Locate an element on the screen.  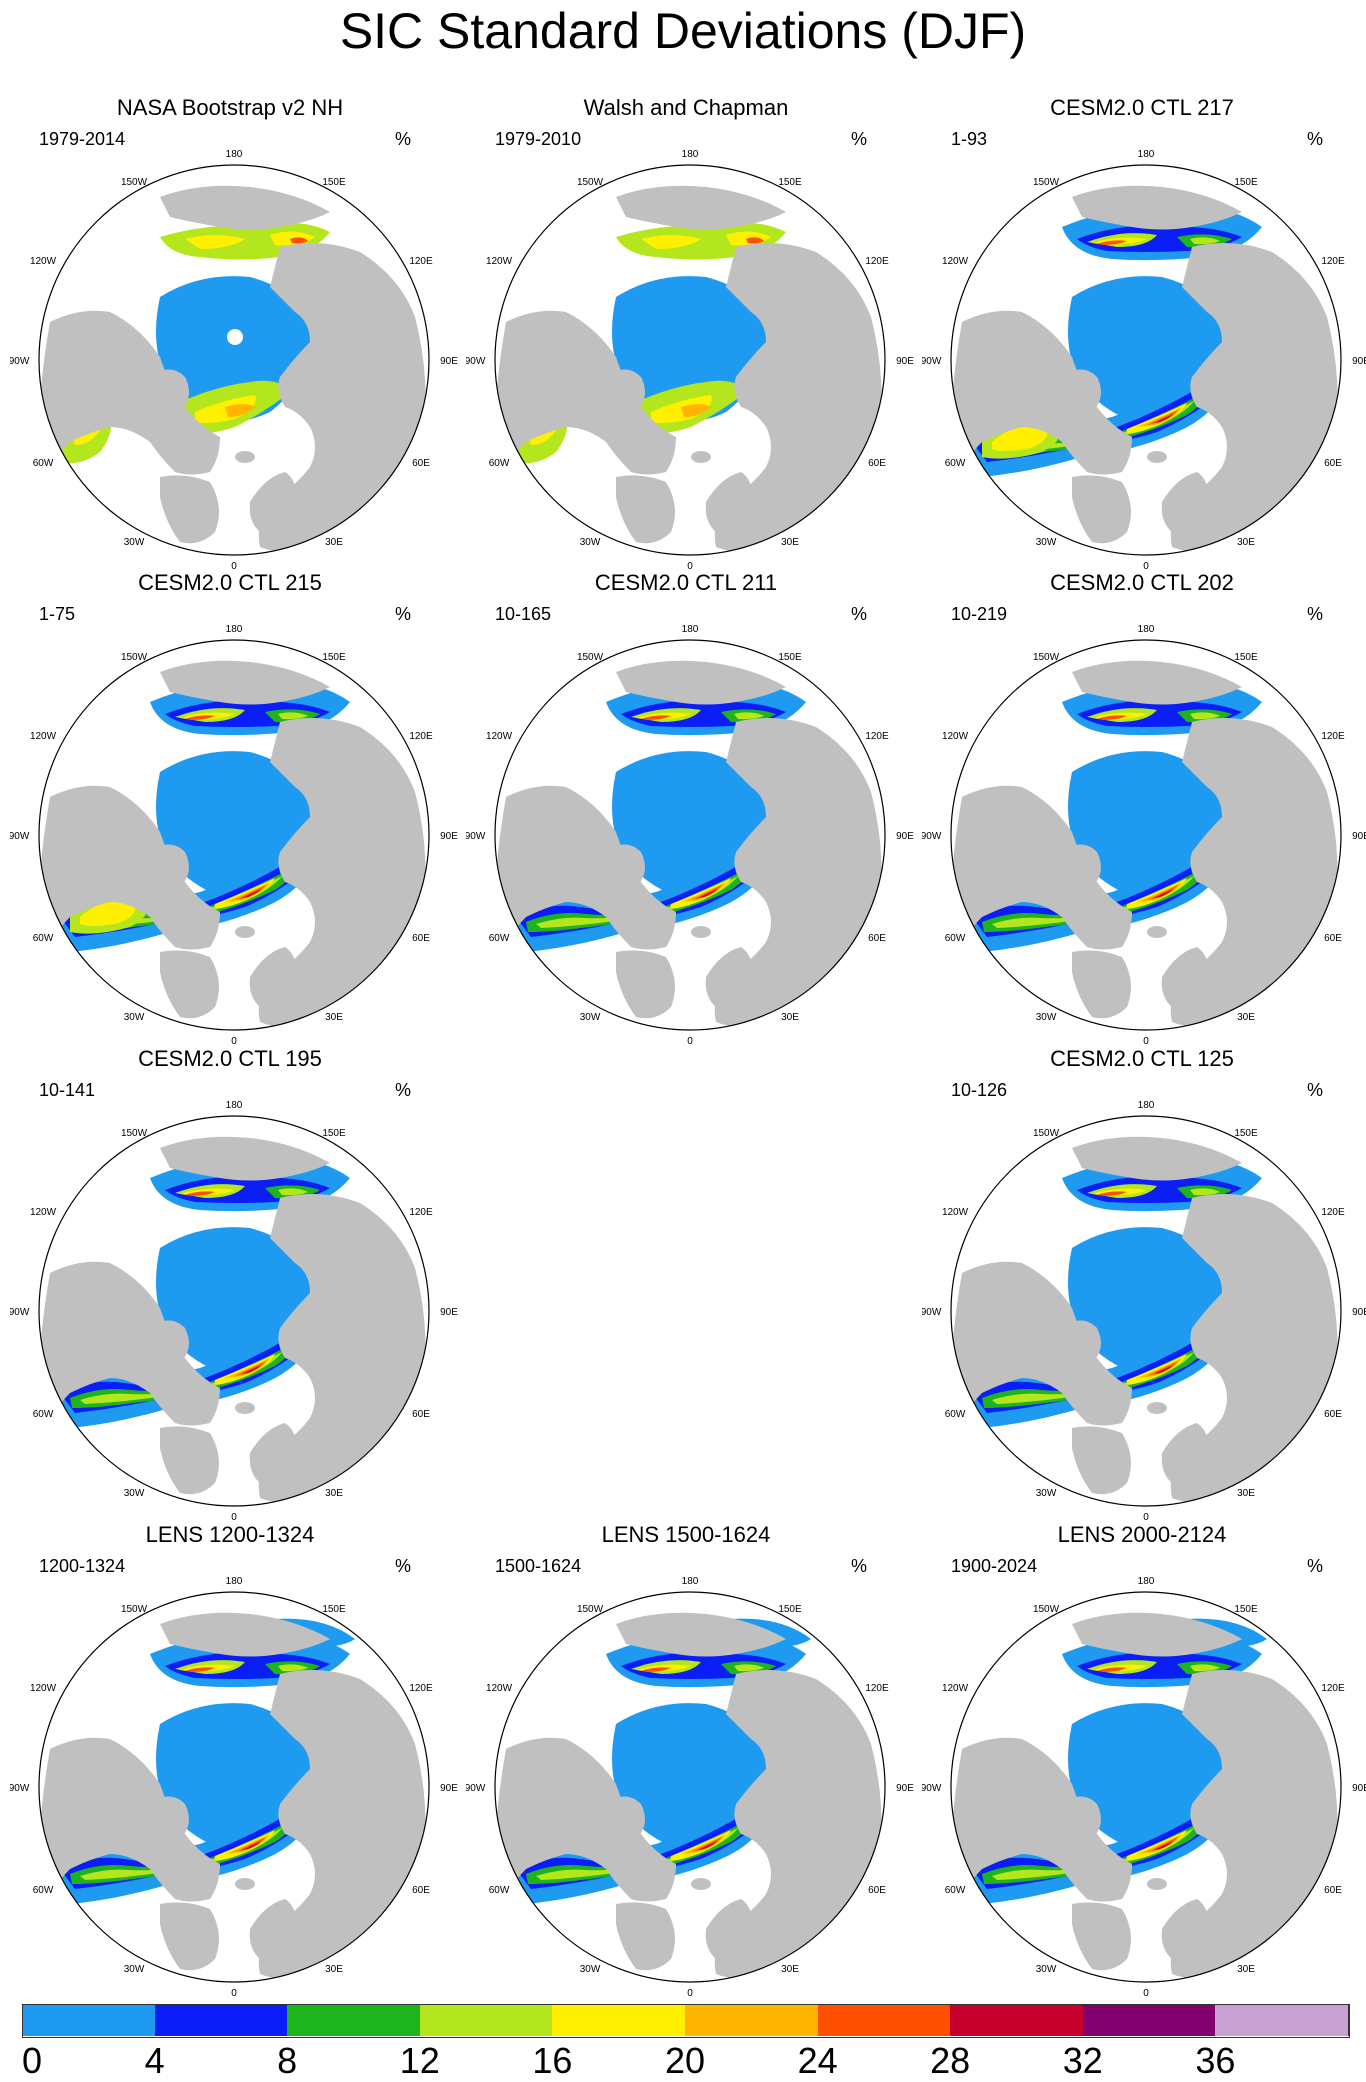
map-panel-walsh-and-chapman: Walsh and Chapman 1979-2010% is located at coordinates (690, 333).